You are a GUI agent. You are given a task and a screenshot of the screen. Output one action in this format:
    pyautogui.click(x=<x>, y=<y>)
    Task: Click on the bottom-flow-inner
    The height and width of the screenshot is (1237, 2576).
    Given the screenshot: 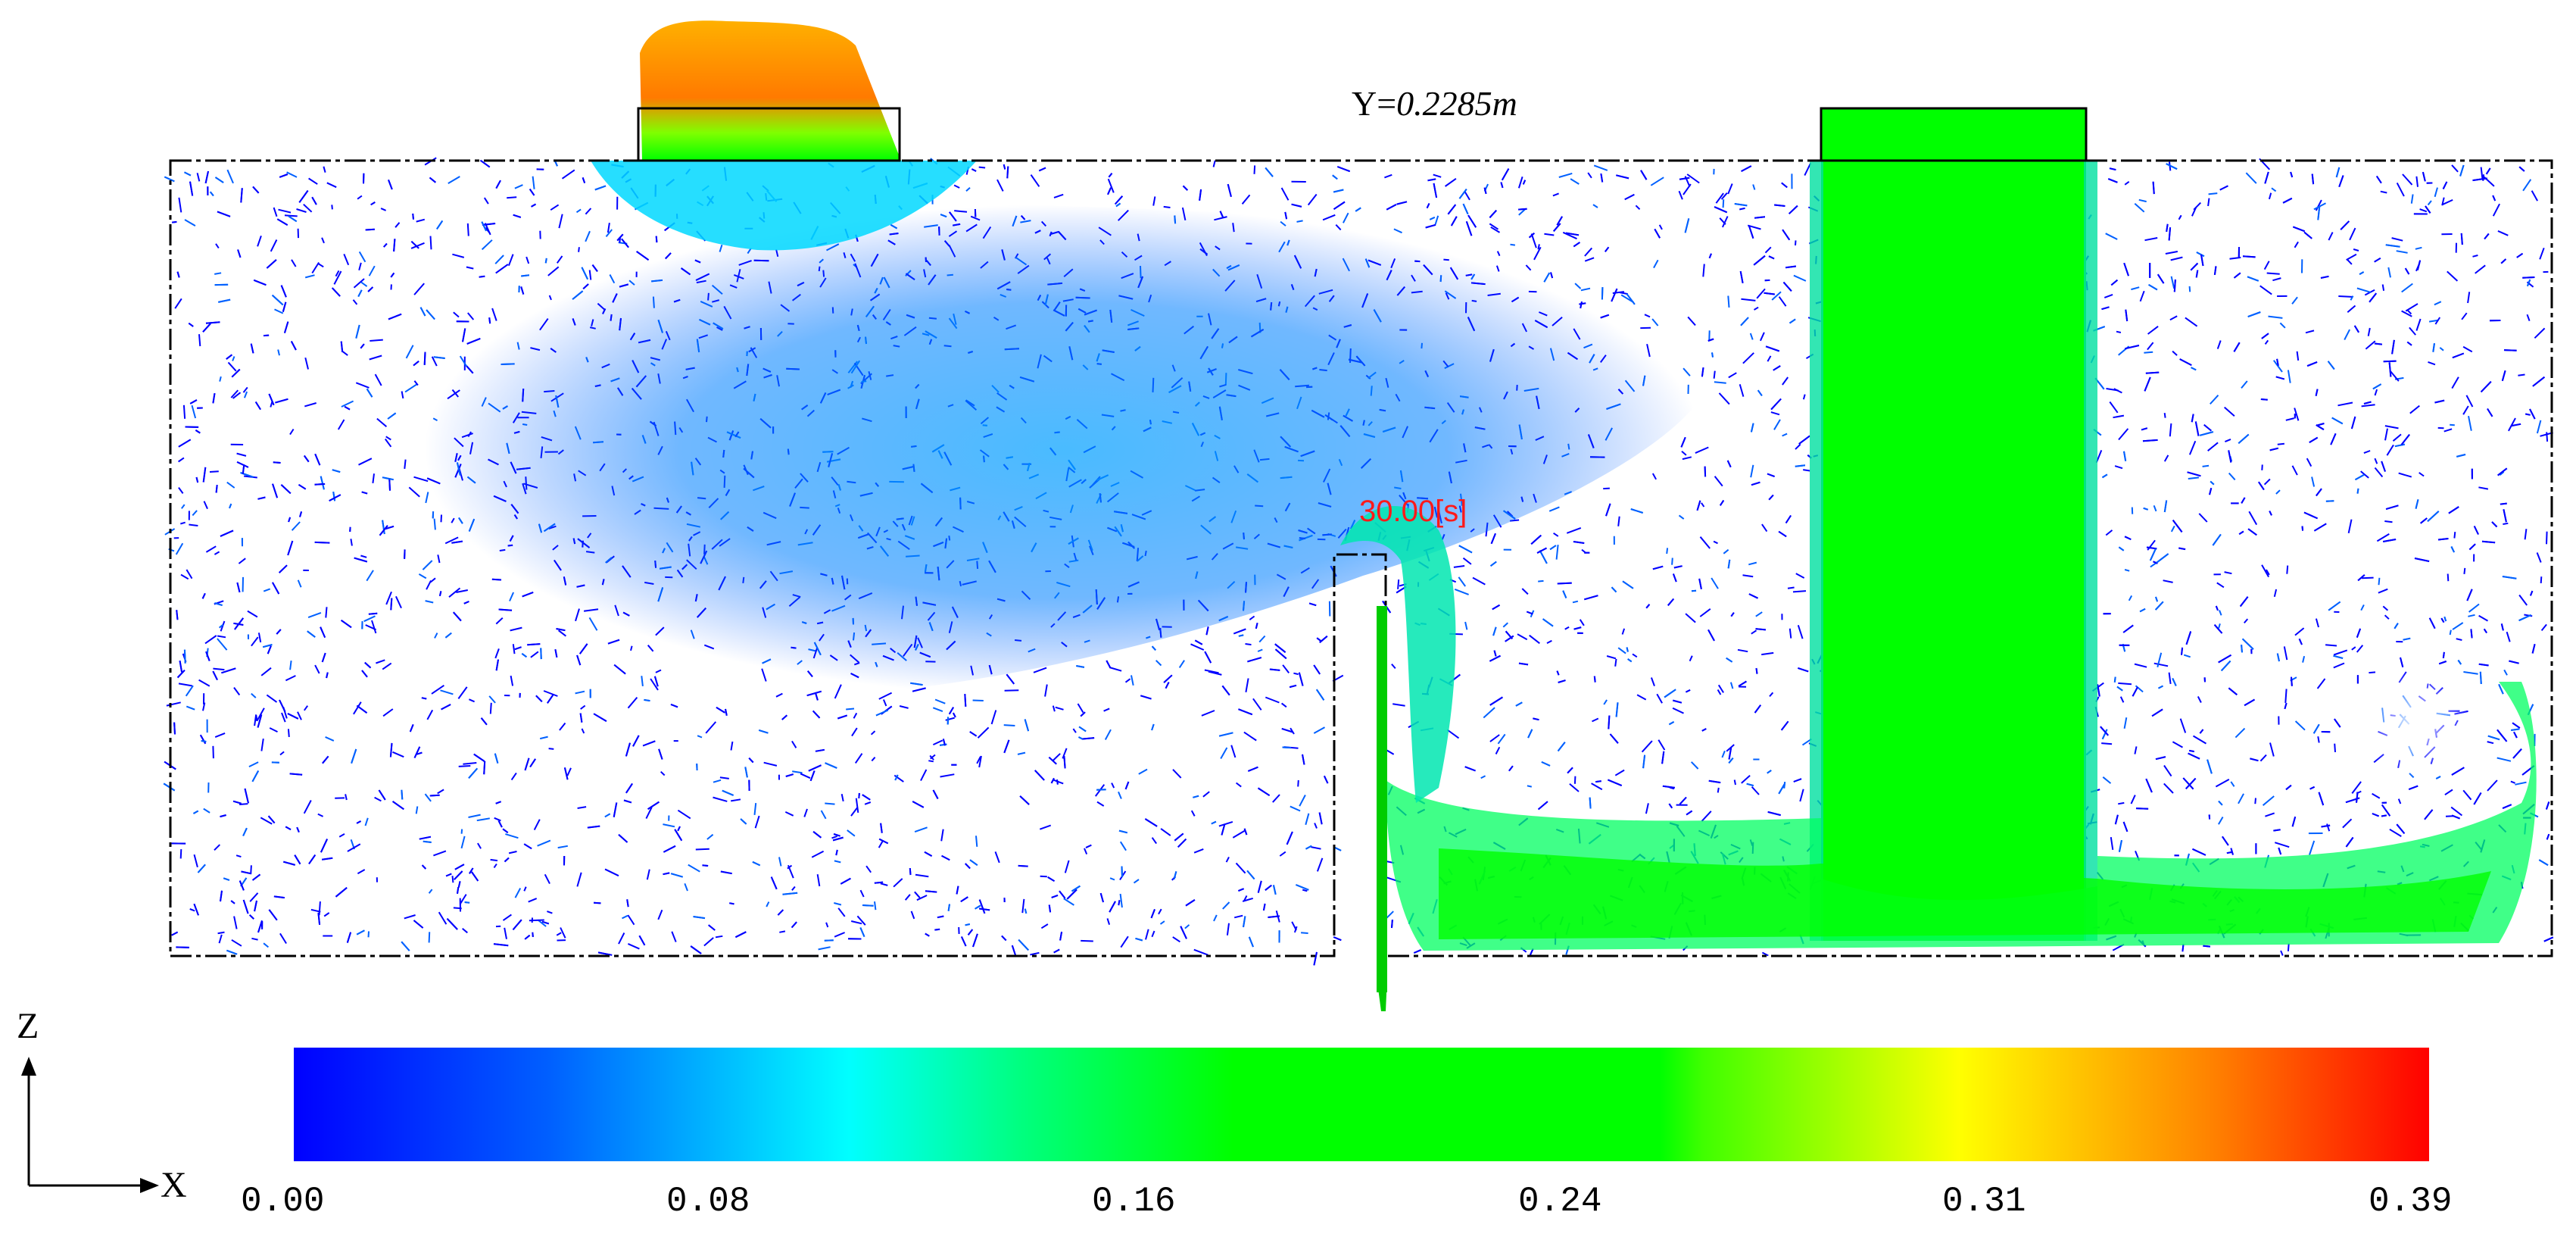 What is the action you would take?
    pyautogui.click(x=1965, y=894)
    